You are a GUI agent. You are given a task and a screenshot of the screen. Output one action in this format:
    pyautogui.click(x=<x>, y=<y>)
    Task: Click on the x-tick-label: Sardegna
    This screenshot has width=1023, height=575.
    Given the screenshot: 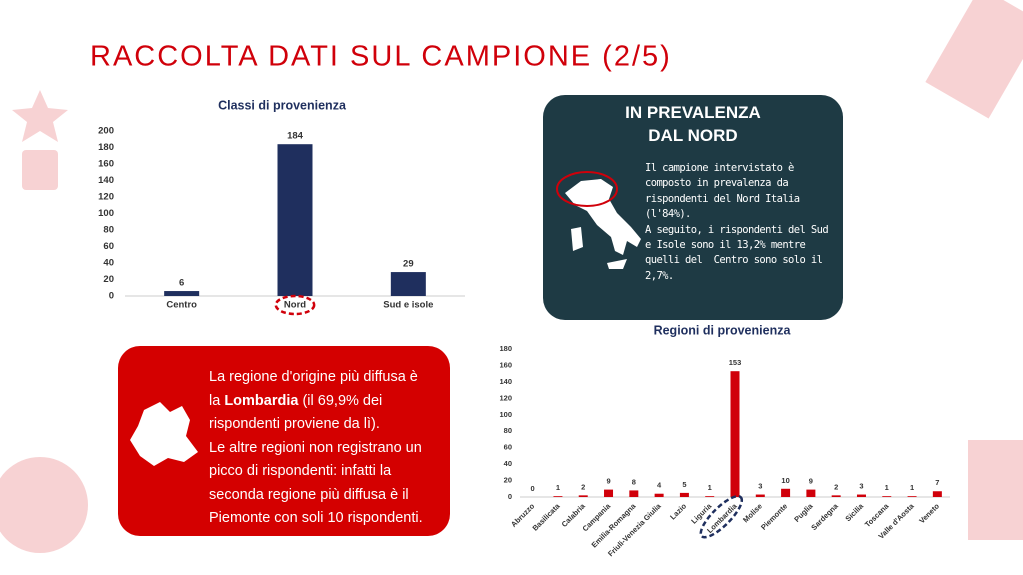 What is the action you would take?
    pyautogui.click(x=824, y=516)
    